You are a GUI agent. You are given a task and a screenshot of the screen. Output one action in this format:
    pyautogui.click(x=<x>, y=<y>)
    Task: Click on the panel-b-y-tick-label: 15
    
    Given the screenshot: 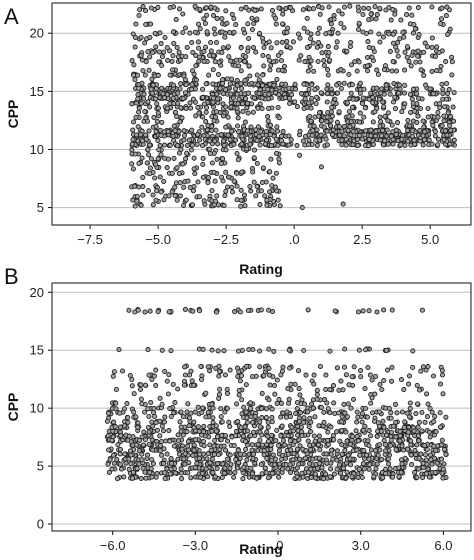 What is the action you would take?
    pyautogui.click(x=37, y=350)
    